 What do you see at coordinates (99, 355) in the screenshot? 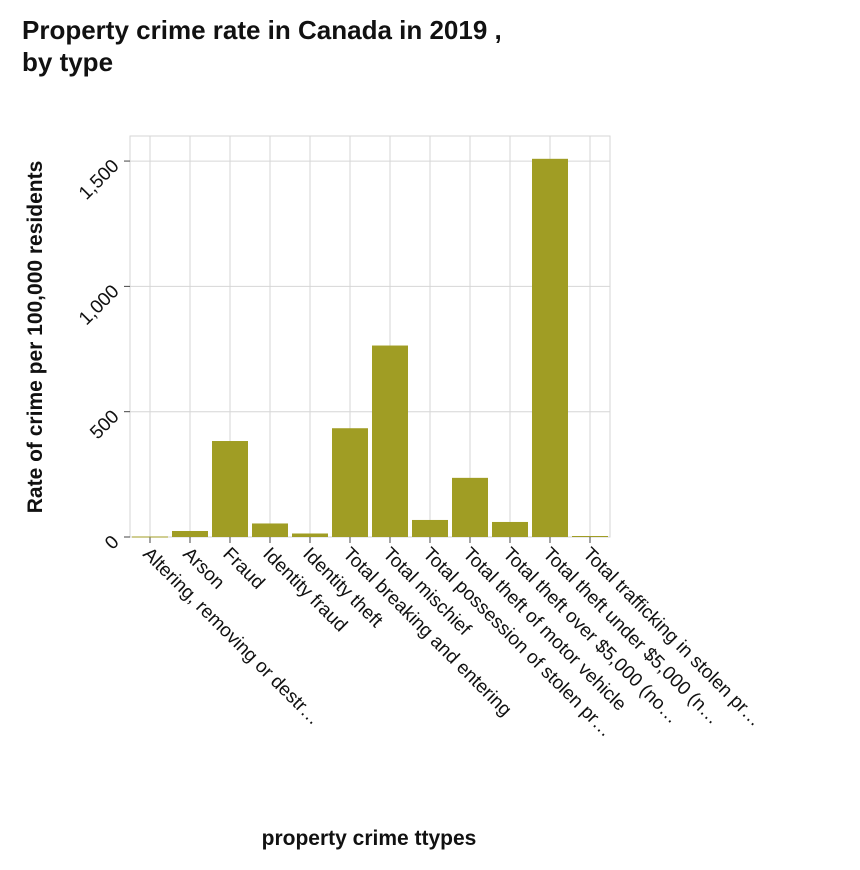
I see `y-tick-labels: 0 500 1,000 1,500` at bounding box center [99, 355].